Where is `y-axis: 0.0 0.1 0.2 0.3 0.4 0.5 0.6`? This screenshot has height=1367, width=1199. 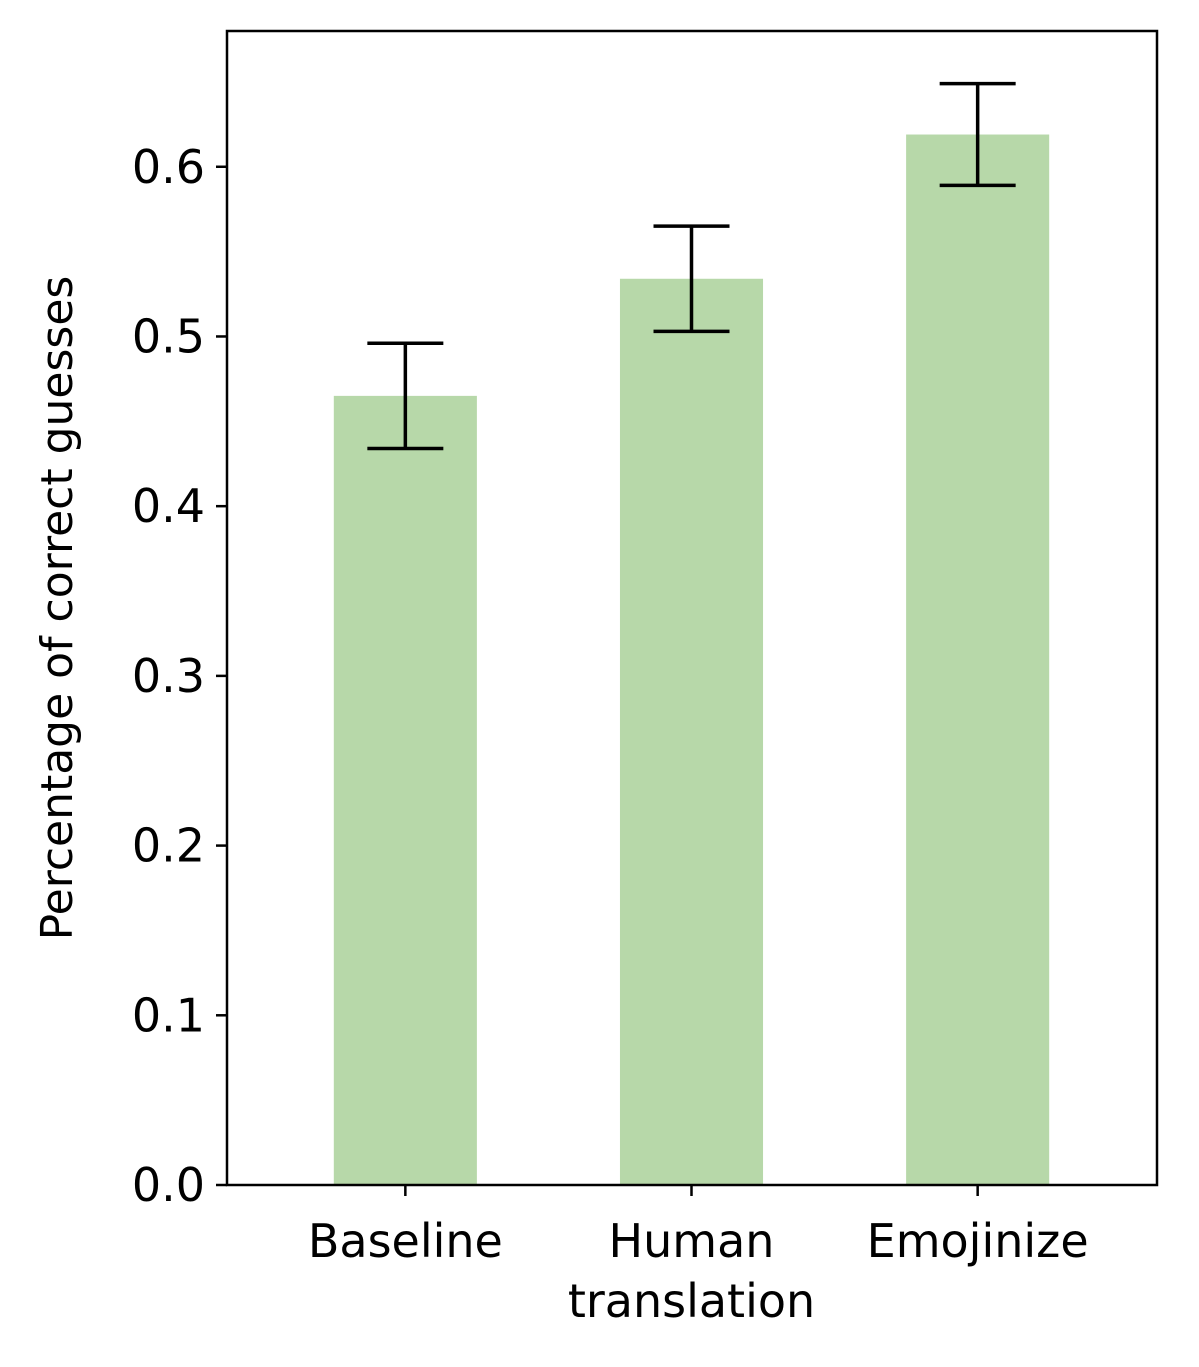
y-axis: 0.0 0.1 0.2 0.3 0.4 0.5 0.6 is located at coordinates (179, 676).